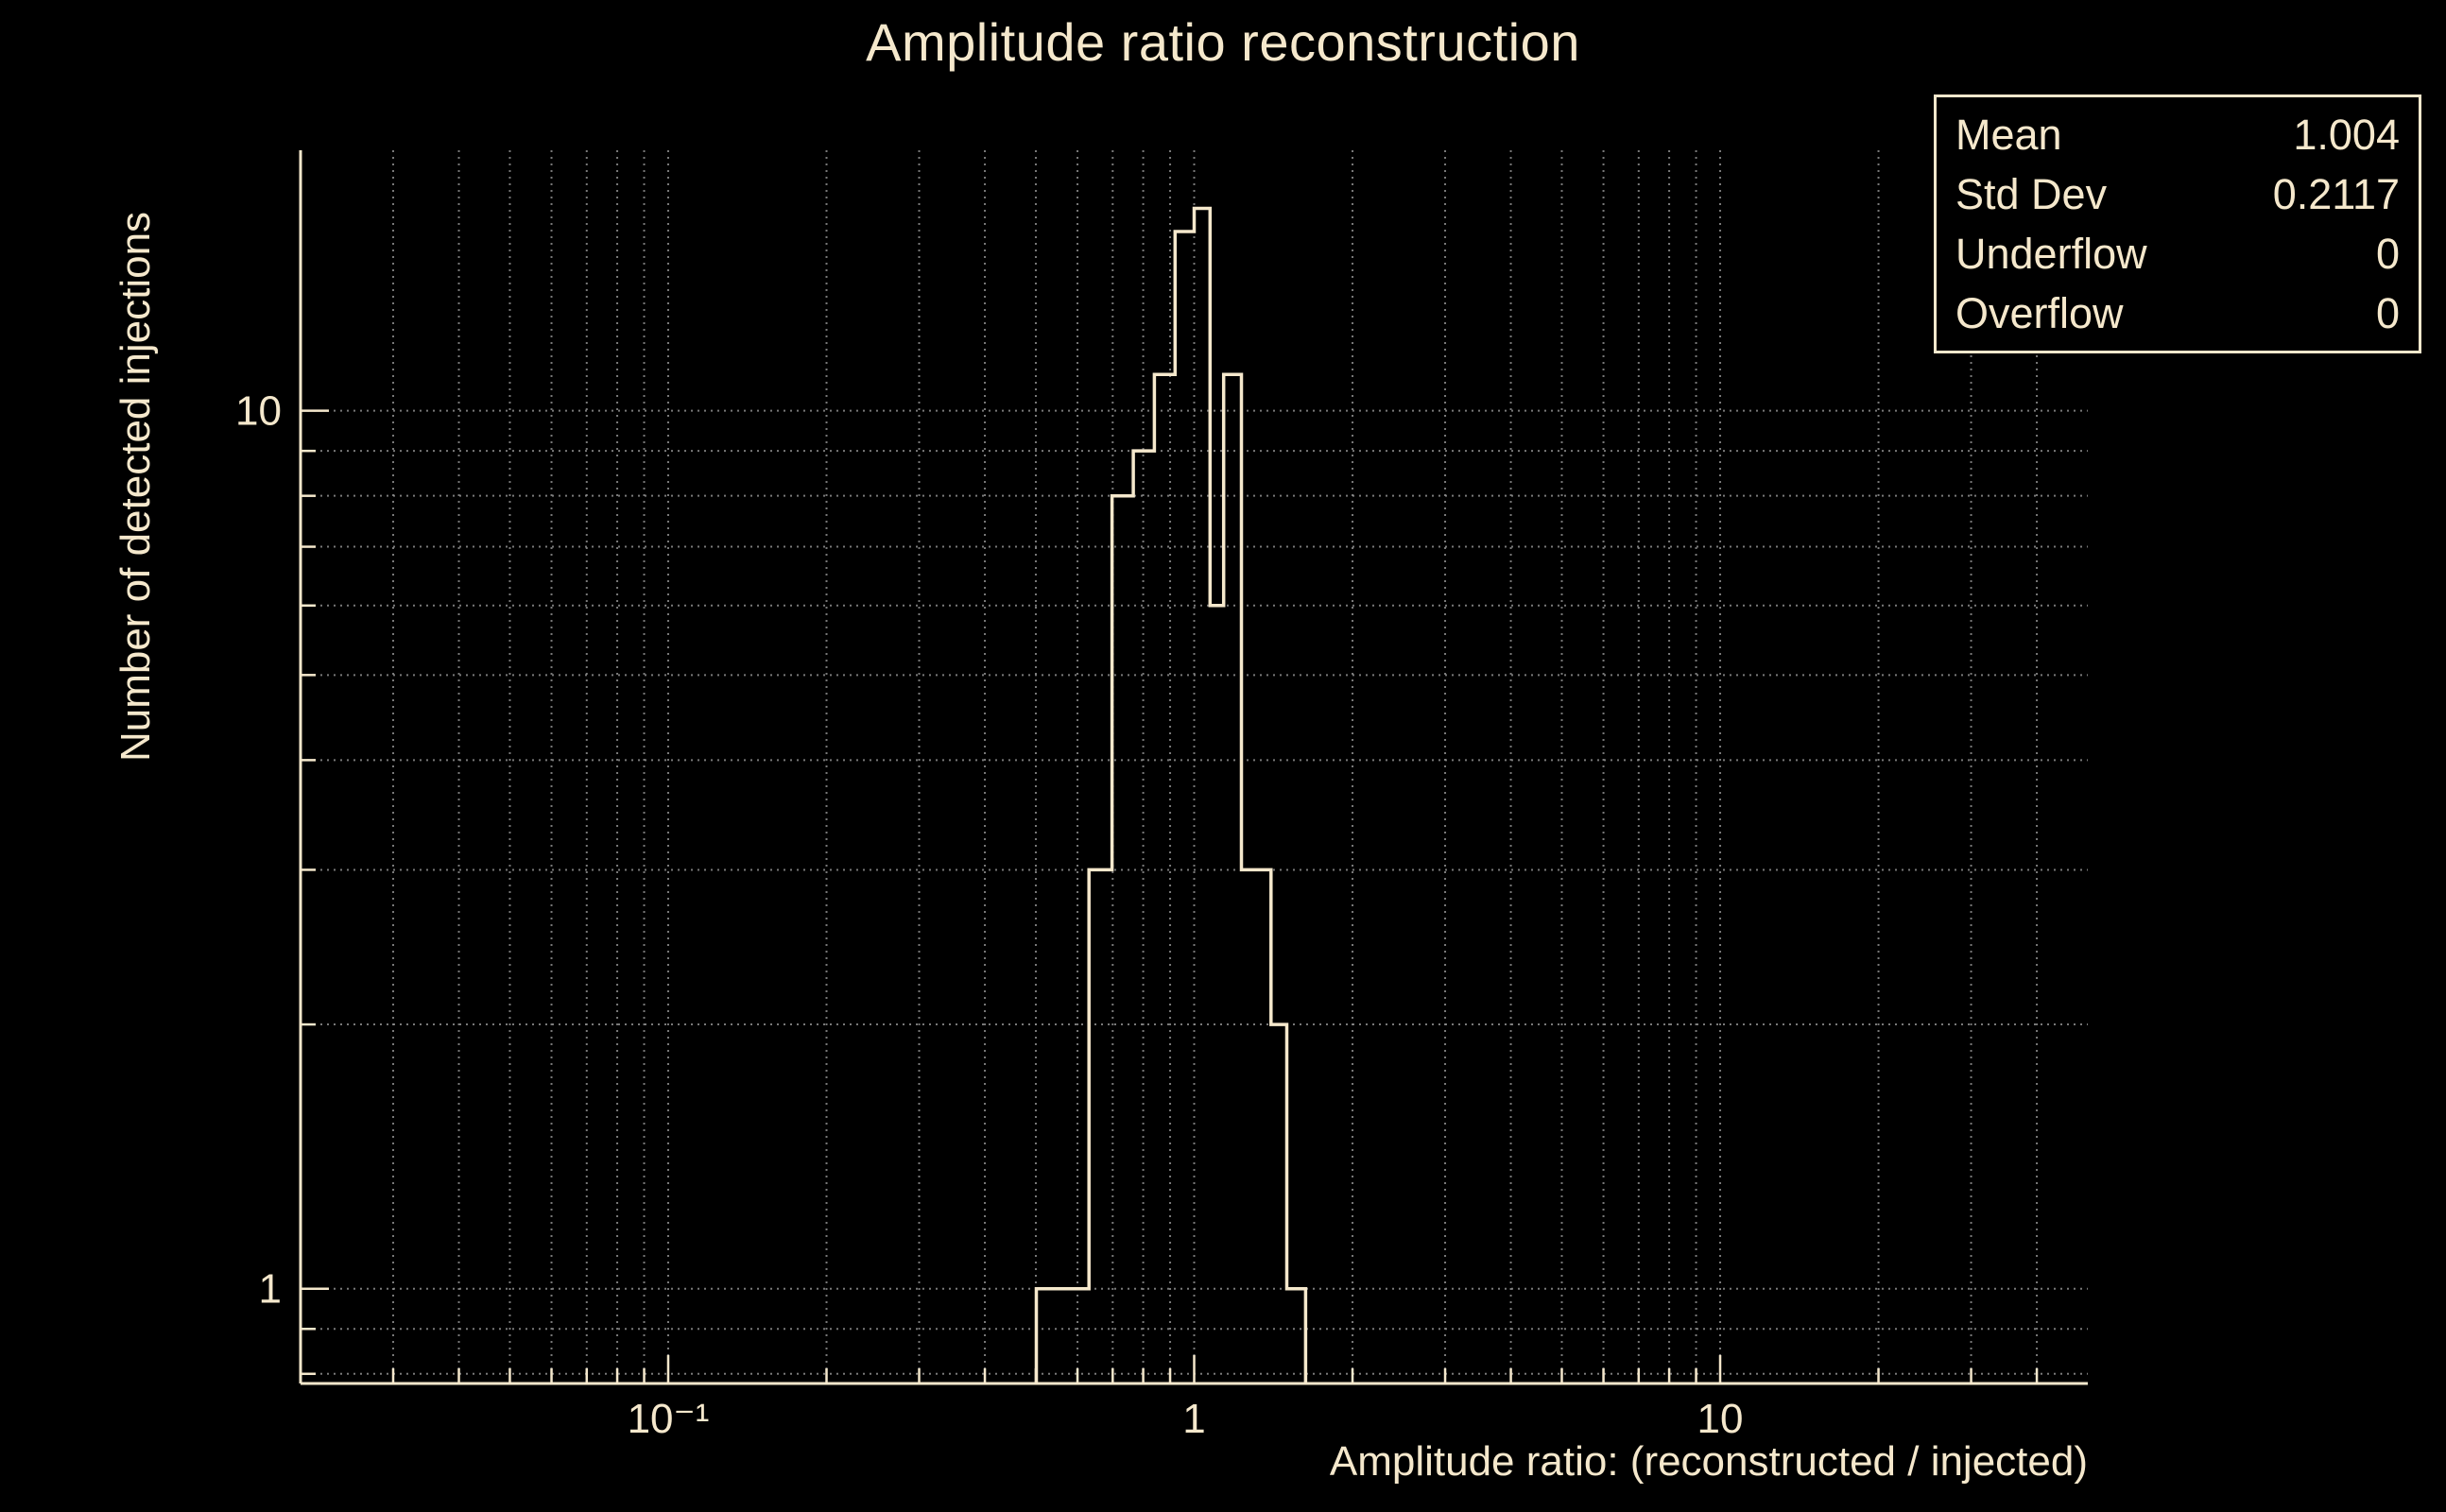 The image size is (2446, 1512). Describe the element at coordinates (2346, 135) in the screenshot. I see `stats-value-mean: 1.004` at that location.